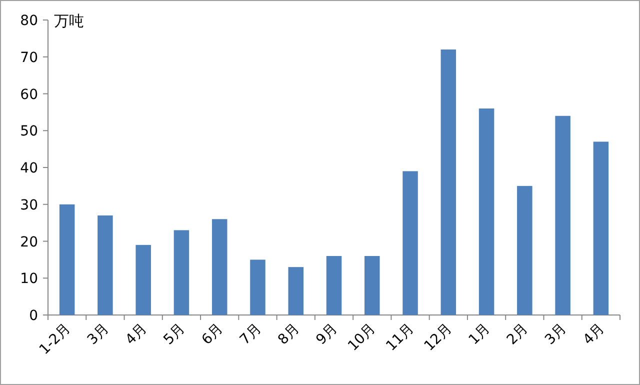 This screenshot has height=385, width=640. I want to click on x-tick-label: 8月, so click(289, 334).